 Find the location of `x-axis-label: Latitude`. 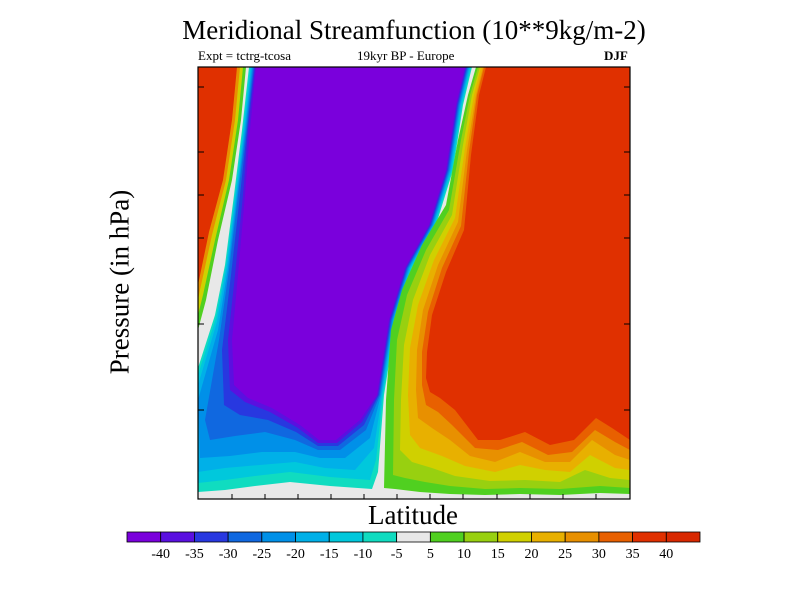

x-axis-label: Latitude is located at coordinates (413, 515).